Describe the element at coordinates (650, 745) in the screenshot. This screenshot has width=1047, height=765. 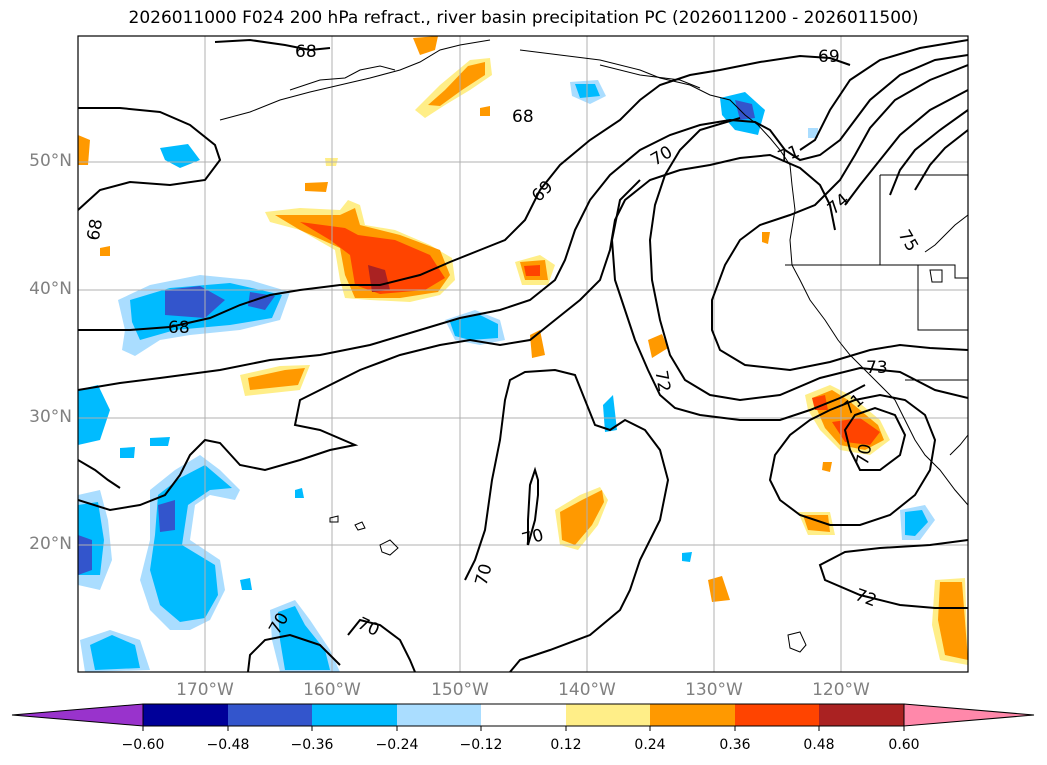
I see `colorbar-tick-label: 0.24` at that location.